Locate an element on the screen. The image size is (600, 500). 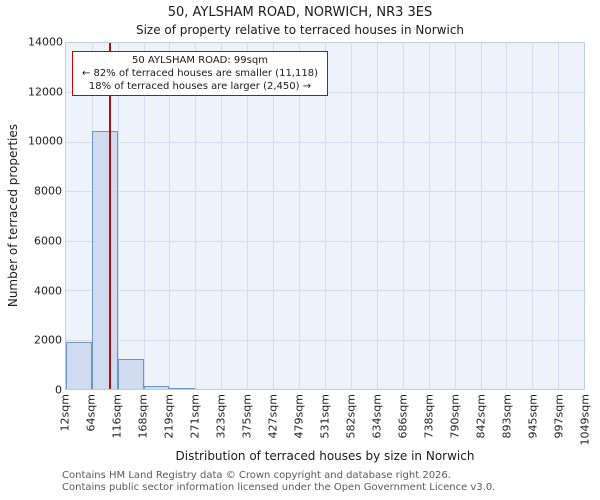
x-tick: 323sqm is located at coordinates (220, 418).